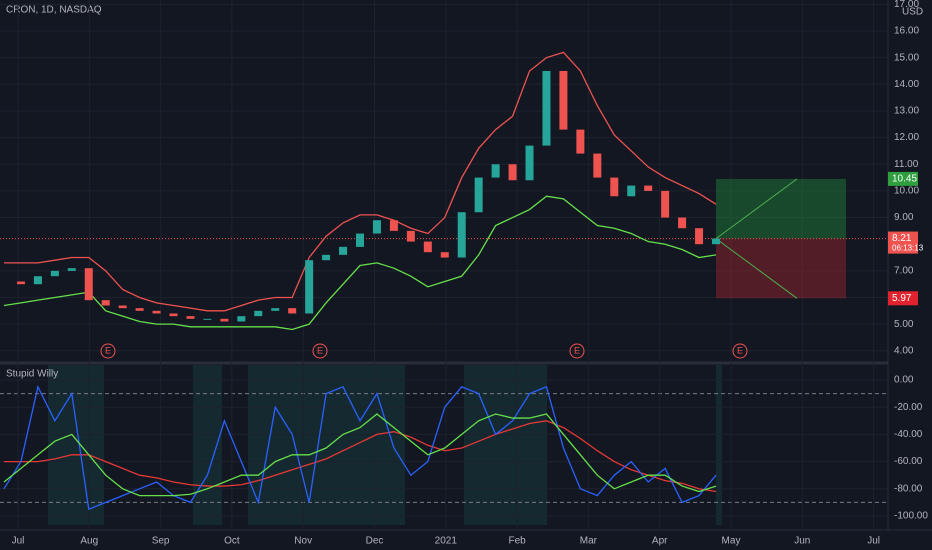 The height and width of the screenshot is (550, 932). What do you see at coordinates (912, 12) in the screenshot?
I see `currency: USD` at bounding box center [912, 12].